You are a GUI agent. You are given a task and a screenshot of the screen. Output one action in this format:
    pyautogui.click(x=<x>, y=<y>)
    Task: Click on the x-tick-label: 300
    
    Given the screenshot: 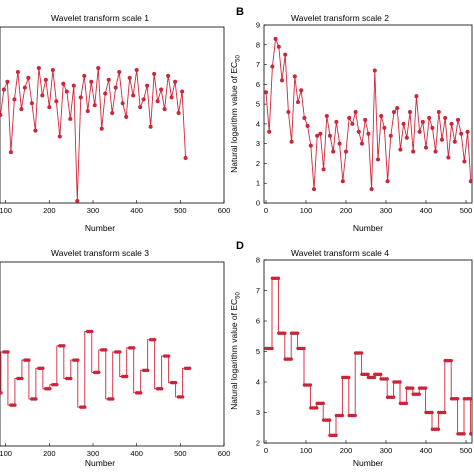 What is the action you would take?
    pyautogui.click(x=93, y=210)
    